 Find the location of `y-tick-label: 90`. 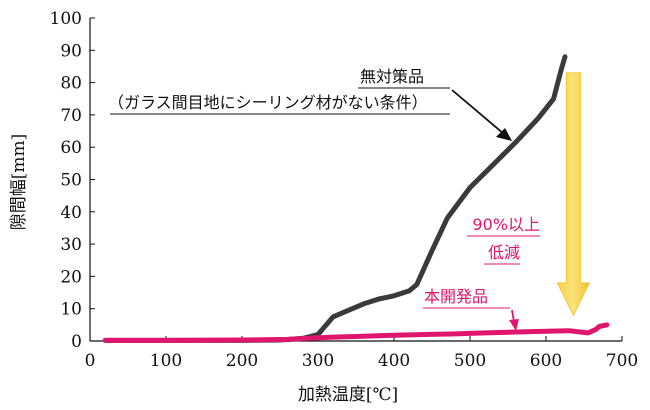

y-tick-label: 90 is located at coordinates (71, 51).